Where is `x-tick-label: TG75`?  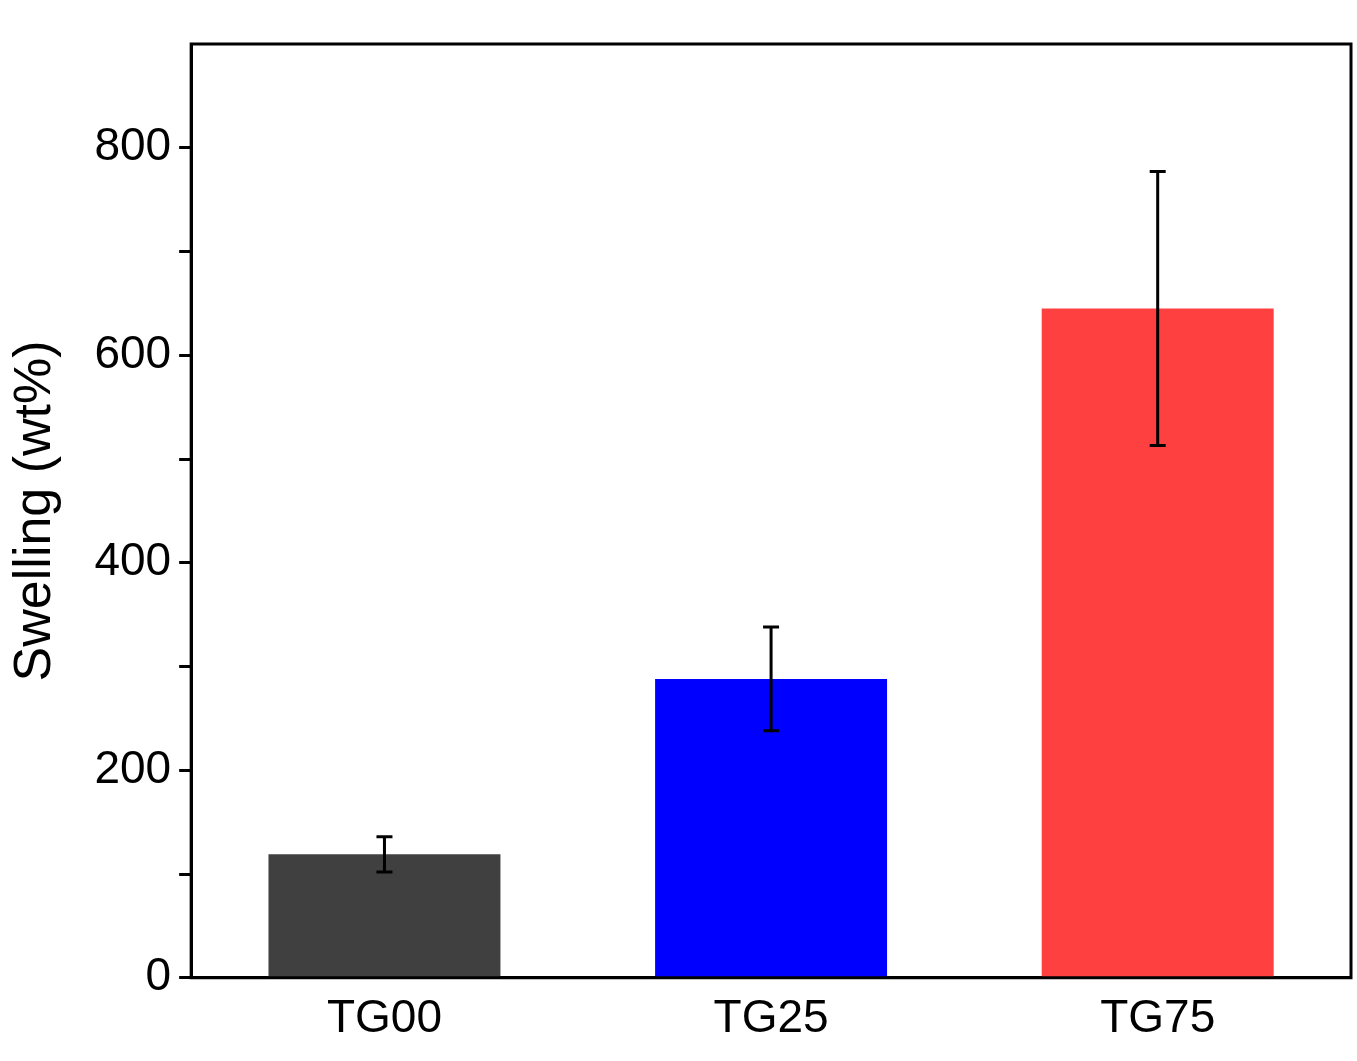
x-tick-label: TG75 is located at coordinates (1158, 1016).